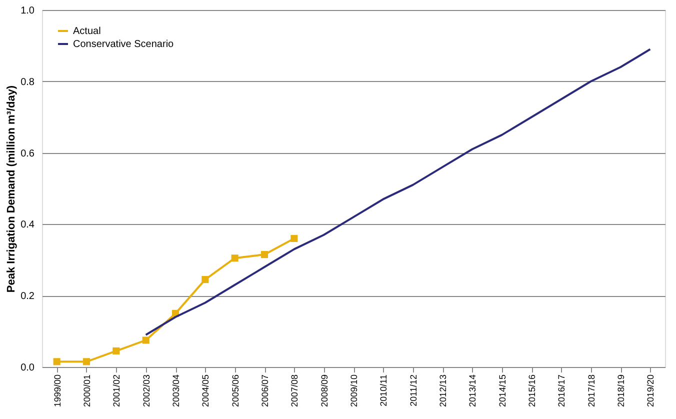 Image resolution: width=676 pixels, height=419 pixels. I want to click on y-tick-label: 1.0, so click(27, 11).